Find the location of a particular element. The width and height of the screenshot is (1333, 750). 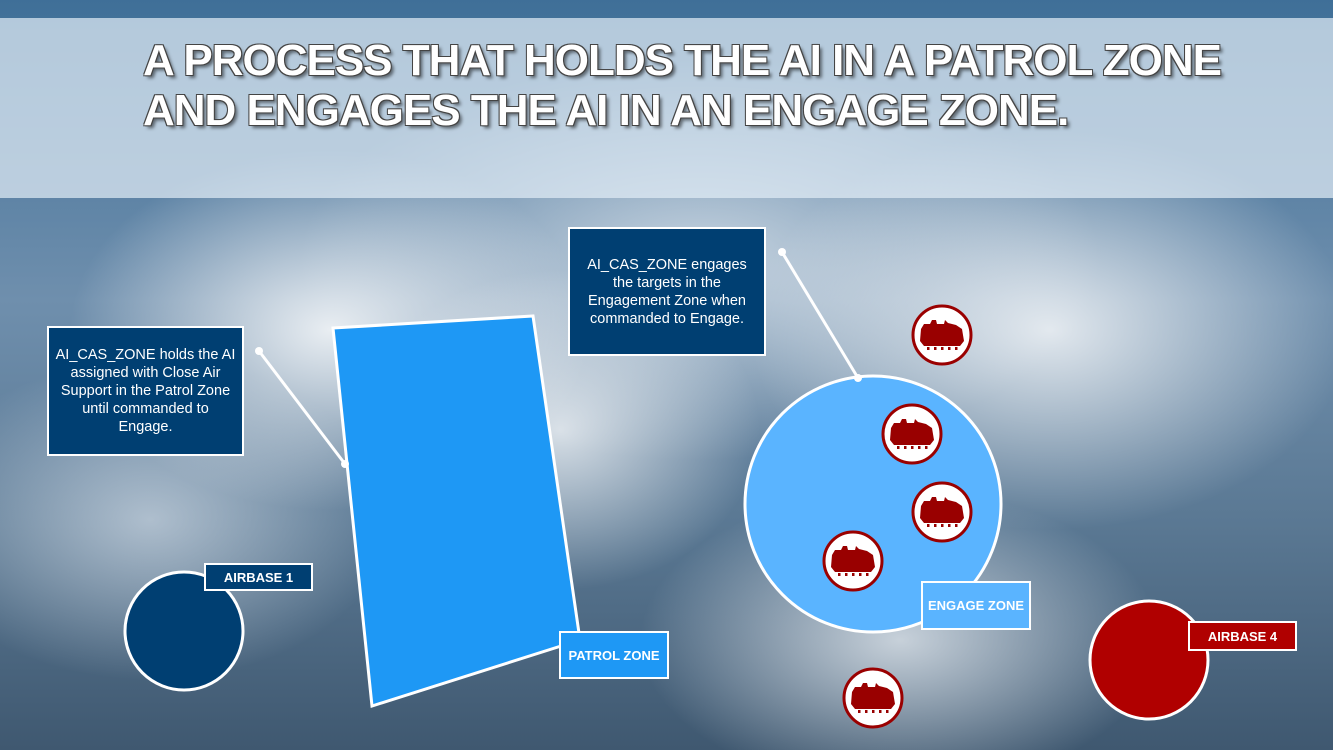

patrol-zone is located at coordinates (456, 511).